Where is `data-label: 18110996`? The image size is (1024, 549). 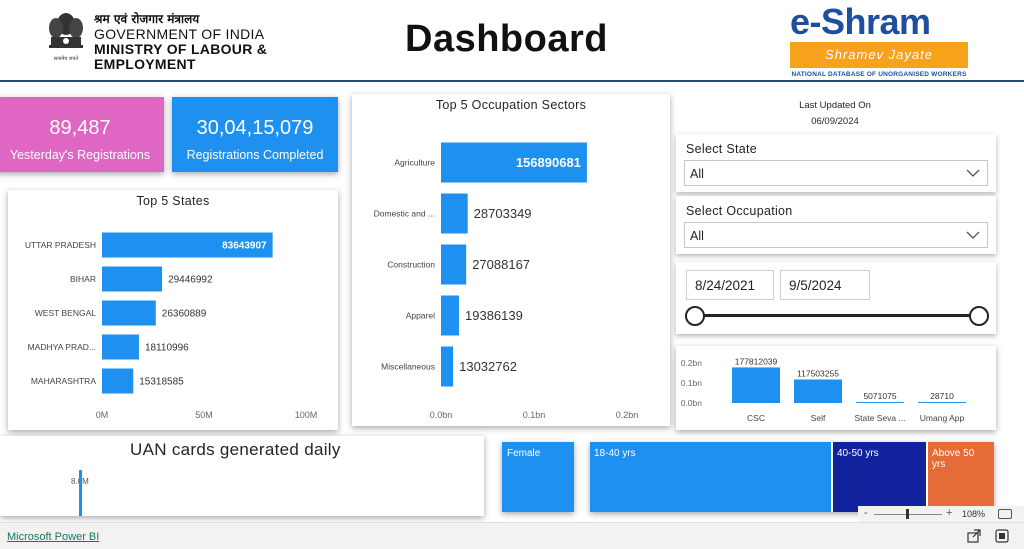 data-label: 18110996 is located at coordinates (167, 347).